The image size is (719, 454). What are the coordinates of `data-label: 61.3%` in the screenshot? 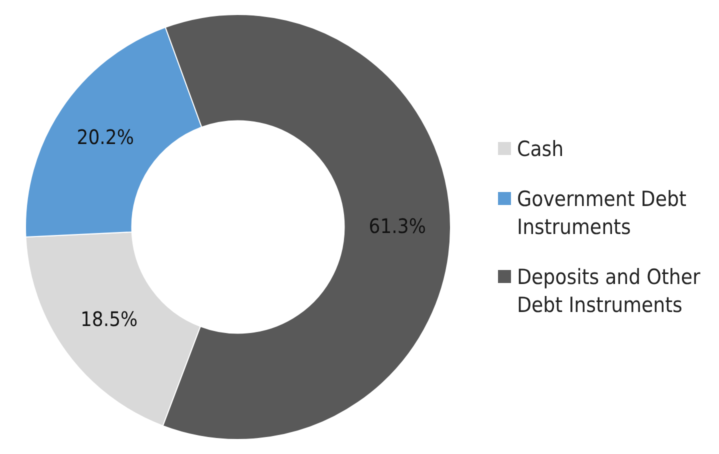 It's located at (397, 226).